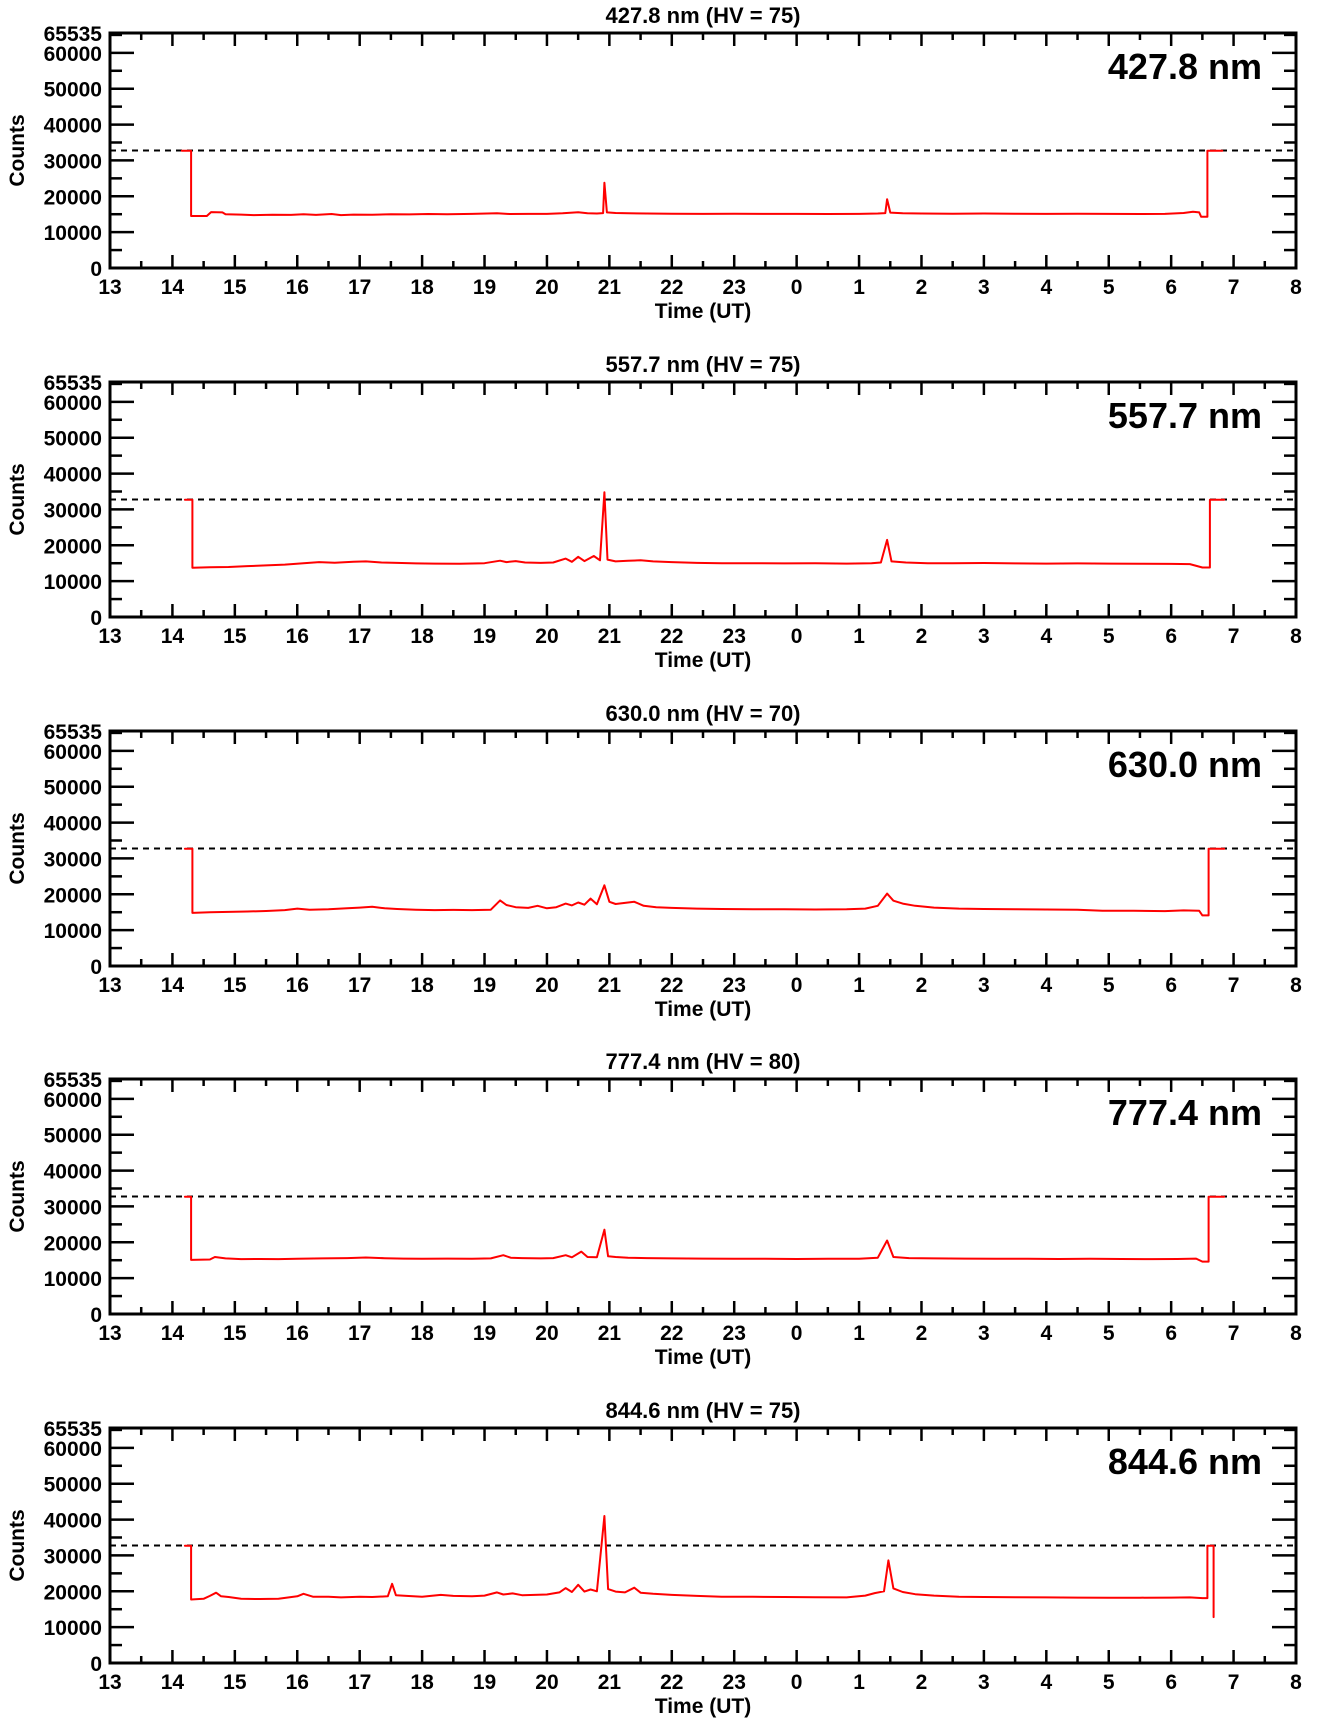 This screenshot has height=1736, width=1336. Describe the element at coordinates (173, 636) in the screenshot. I see `panel-2-x-tick-label: 14` at that location.